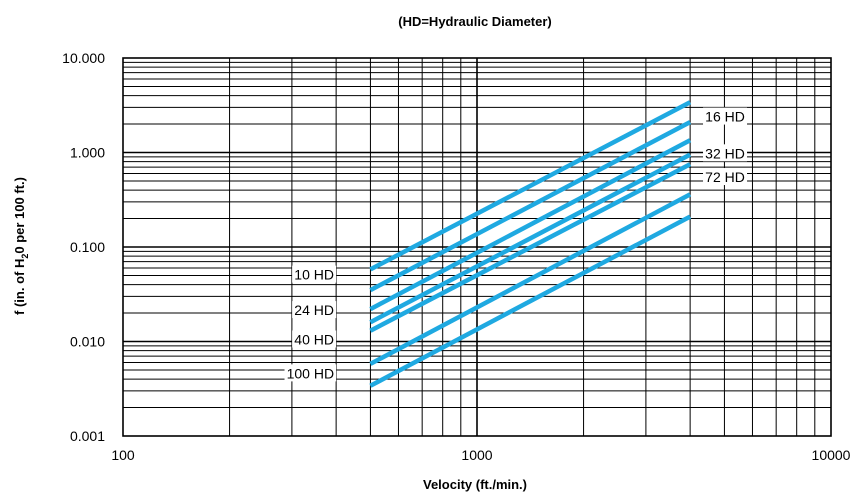  Describe the element at coordinates (19, 215) in the screenshot. I see `y-axis-title-rest: 0 per 100 ft.)` at that location.